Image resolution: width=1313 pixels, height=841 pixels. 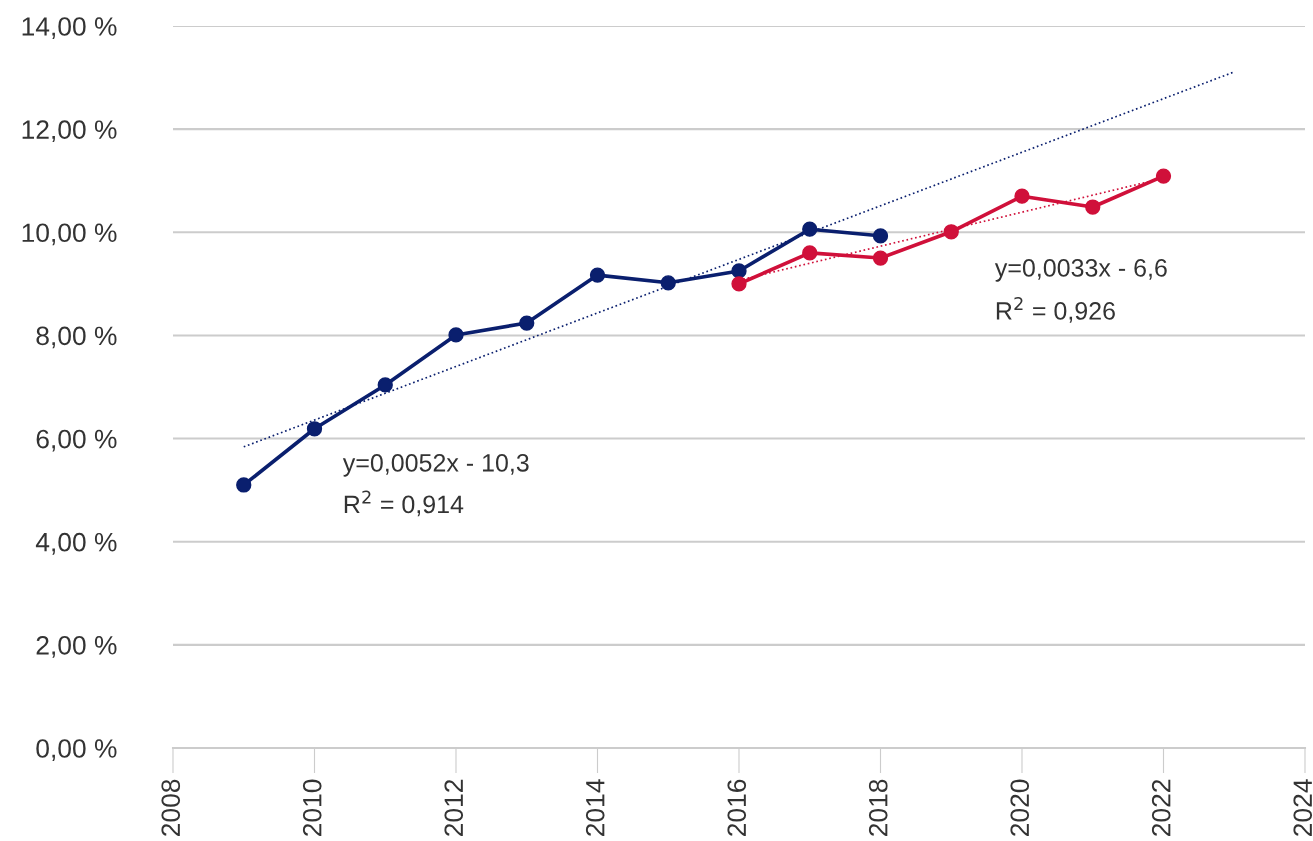 I want to click on x-tick-label: 2010, so click(x=312, y=807).